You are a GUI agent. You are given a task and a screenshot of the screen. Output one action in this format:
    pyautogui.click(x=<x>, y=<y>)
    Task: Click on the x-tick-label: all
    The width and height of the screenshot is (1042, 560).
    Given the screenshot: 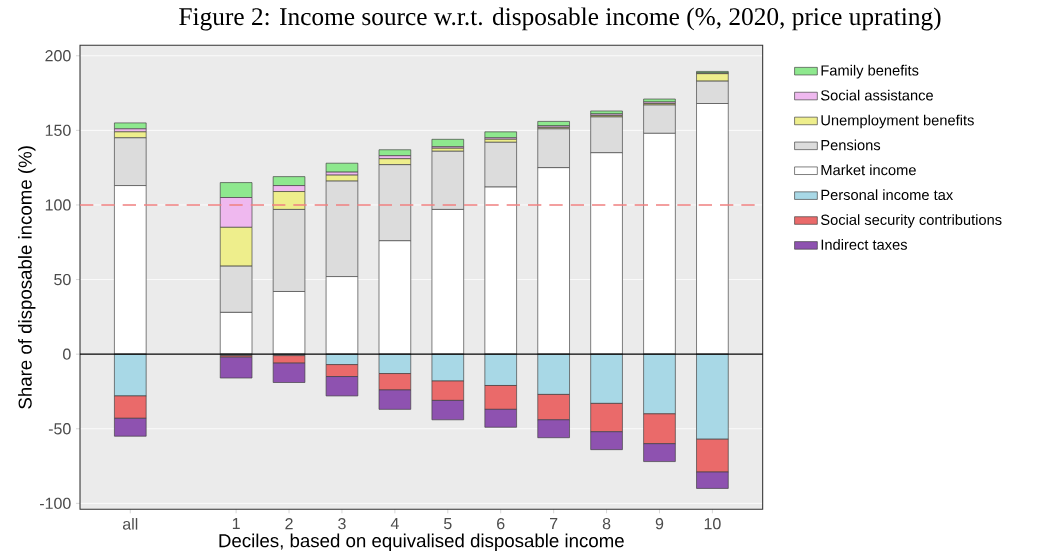 What is the action you would take?
    pyautogui.click(x=130, y=524)
    